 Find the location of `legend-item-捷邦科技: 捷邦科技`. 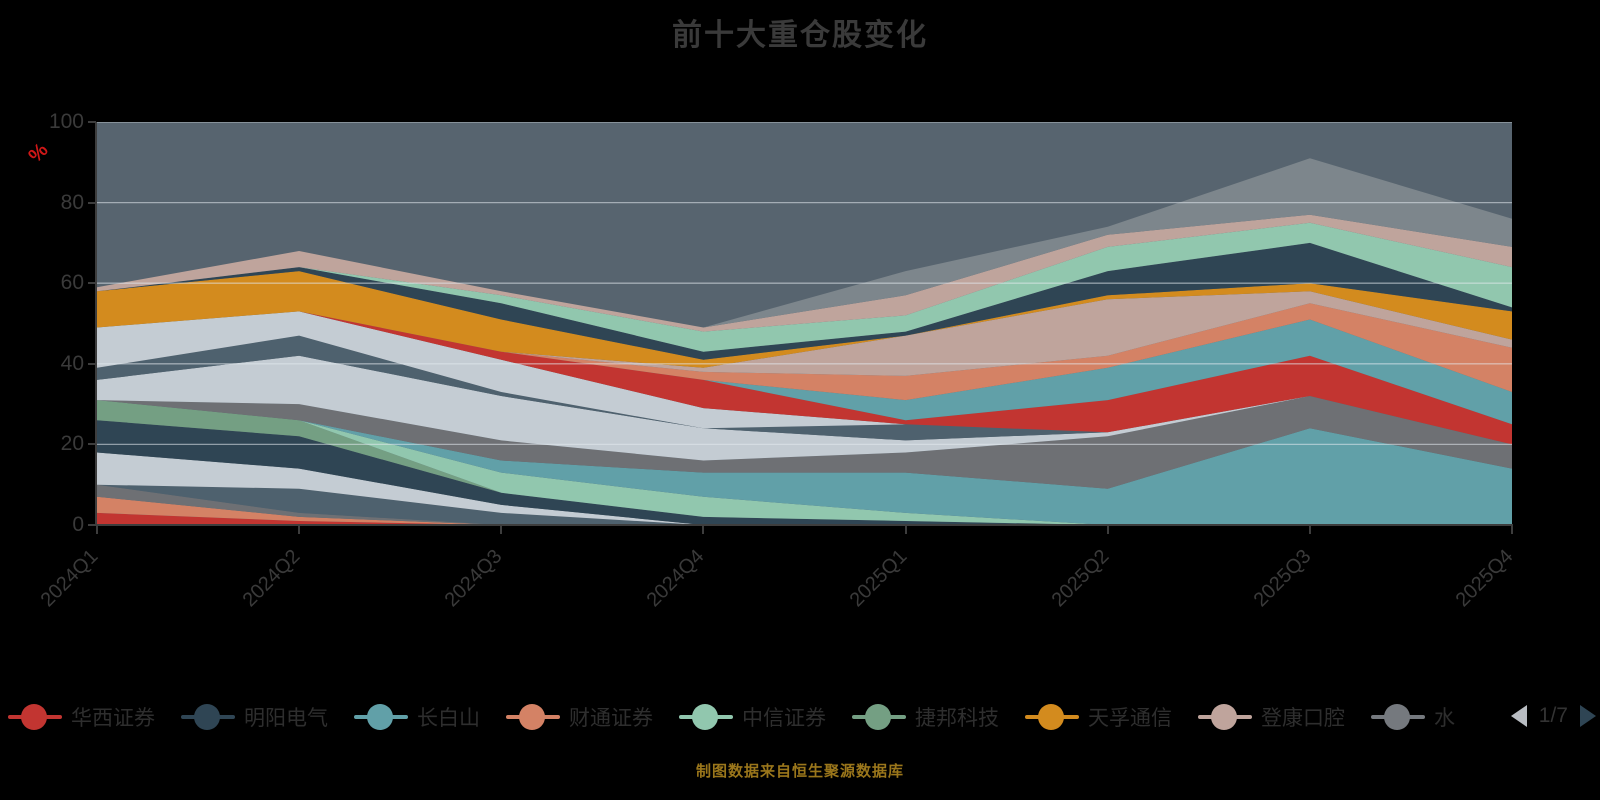

legend-item-捷邦科技: 捷邦科技 is located at coordinates (925, 717).